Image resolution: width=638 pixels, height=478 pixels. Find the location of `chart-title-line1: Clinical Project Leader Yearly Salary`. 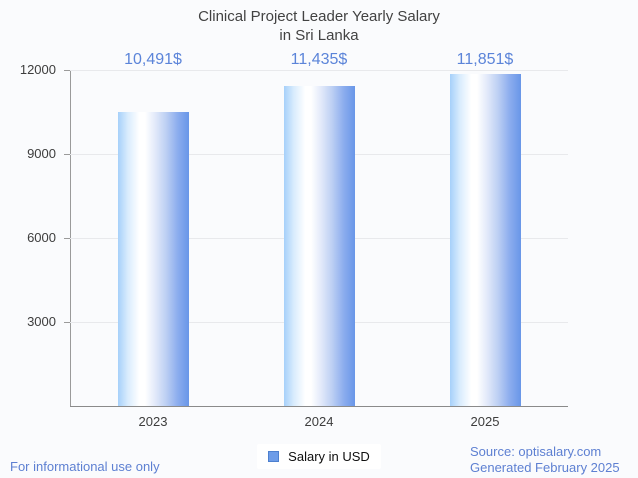

chart-title-line1: Clinical Project Leader Yearly Salary is located at coordinates (319, 16).